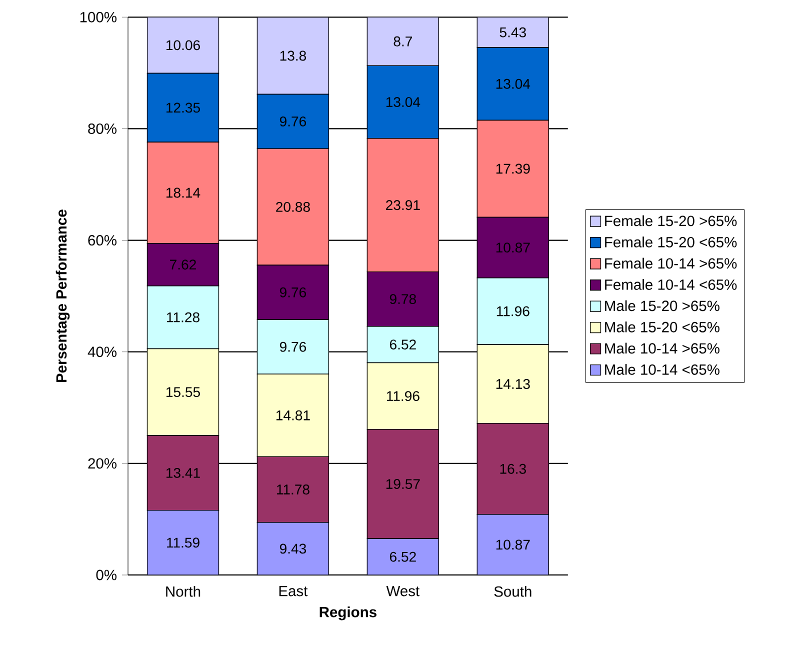 The image size is (801, 657). What do you see at coordinates (403, 484) in the screenshot?
I see `data-label: 19.57` at bounding box center [403, 484].